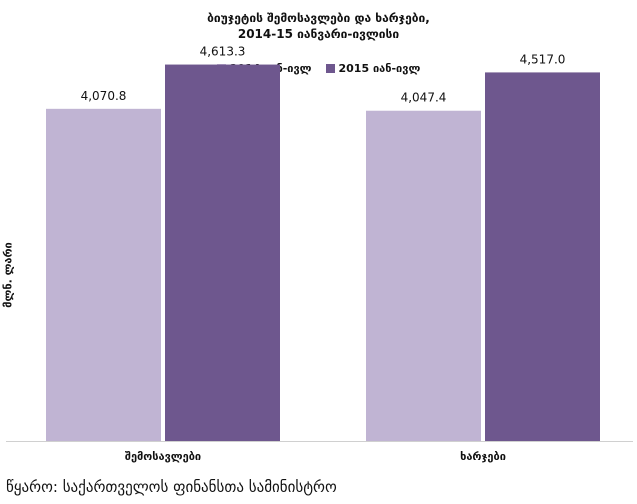 The height and width of the screenshot is (504, 637). What do you see at coordinates (423, 275) in the screenshot?
I see `bar-2014-expenses` at bounding box center [423, 275].